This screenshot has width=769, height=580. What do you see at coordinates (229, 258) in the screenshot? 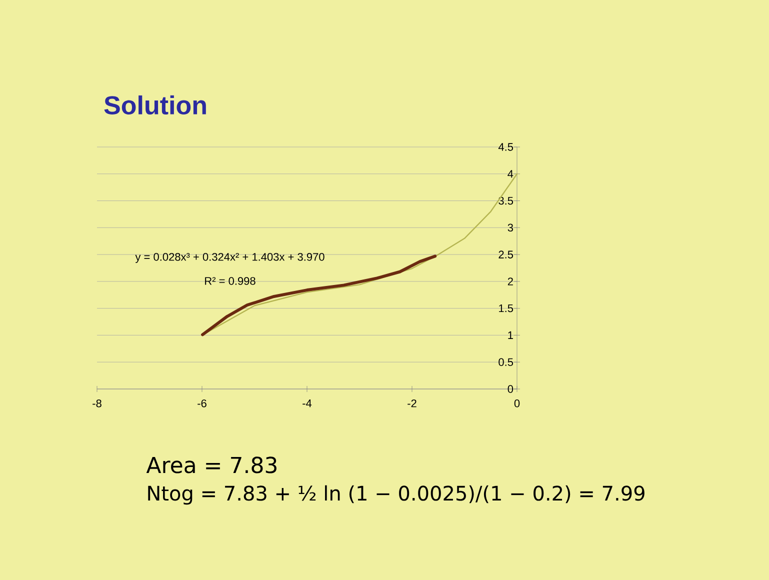
I see `annotation: y = 0.028x³ + 0.324x² + 1.403x + 3.970` at bounding box center [229, 258].